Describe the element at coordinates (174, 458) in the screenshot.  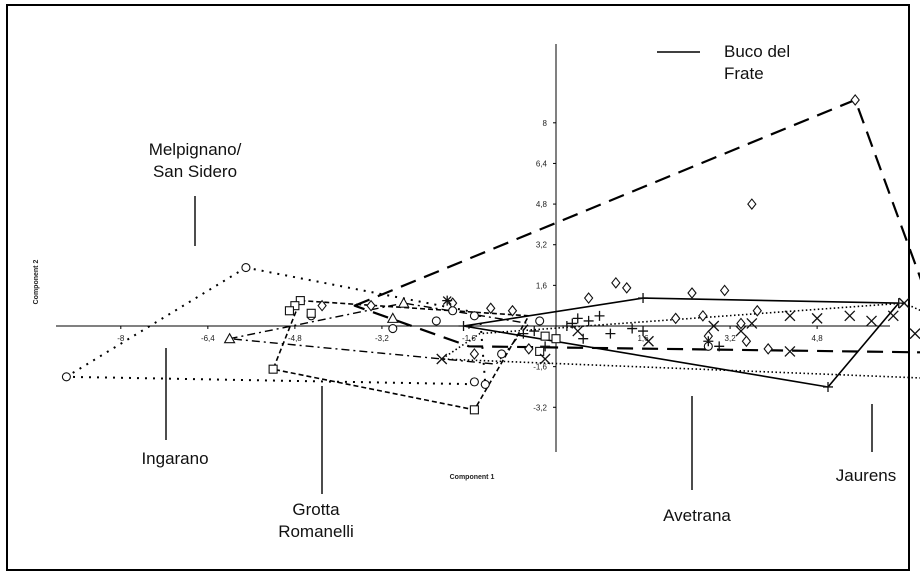
I see `callout-label-ingarano: Ingarano` at that location.